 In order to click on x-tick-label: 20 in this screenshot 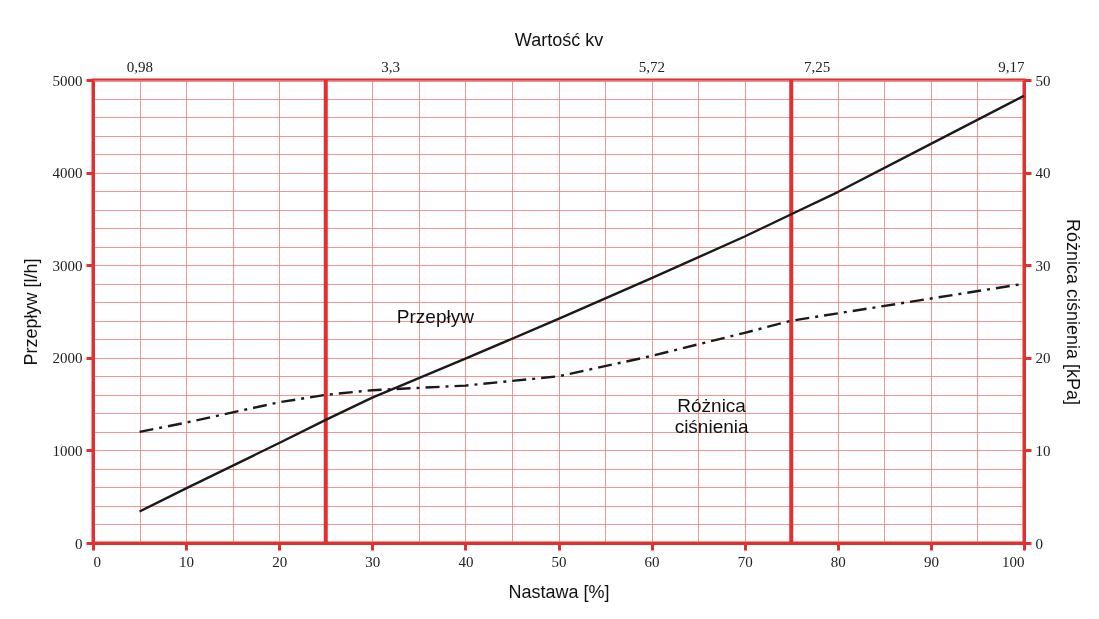, I will do `click(280, 561)`.